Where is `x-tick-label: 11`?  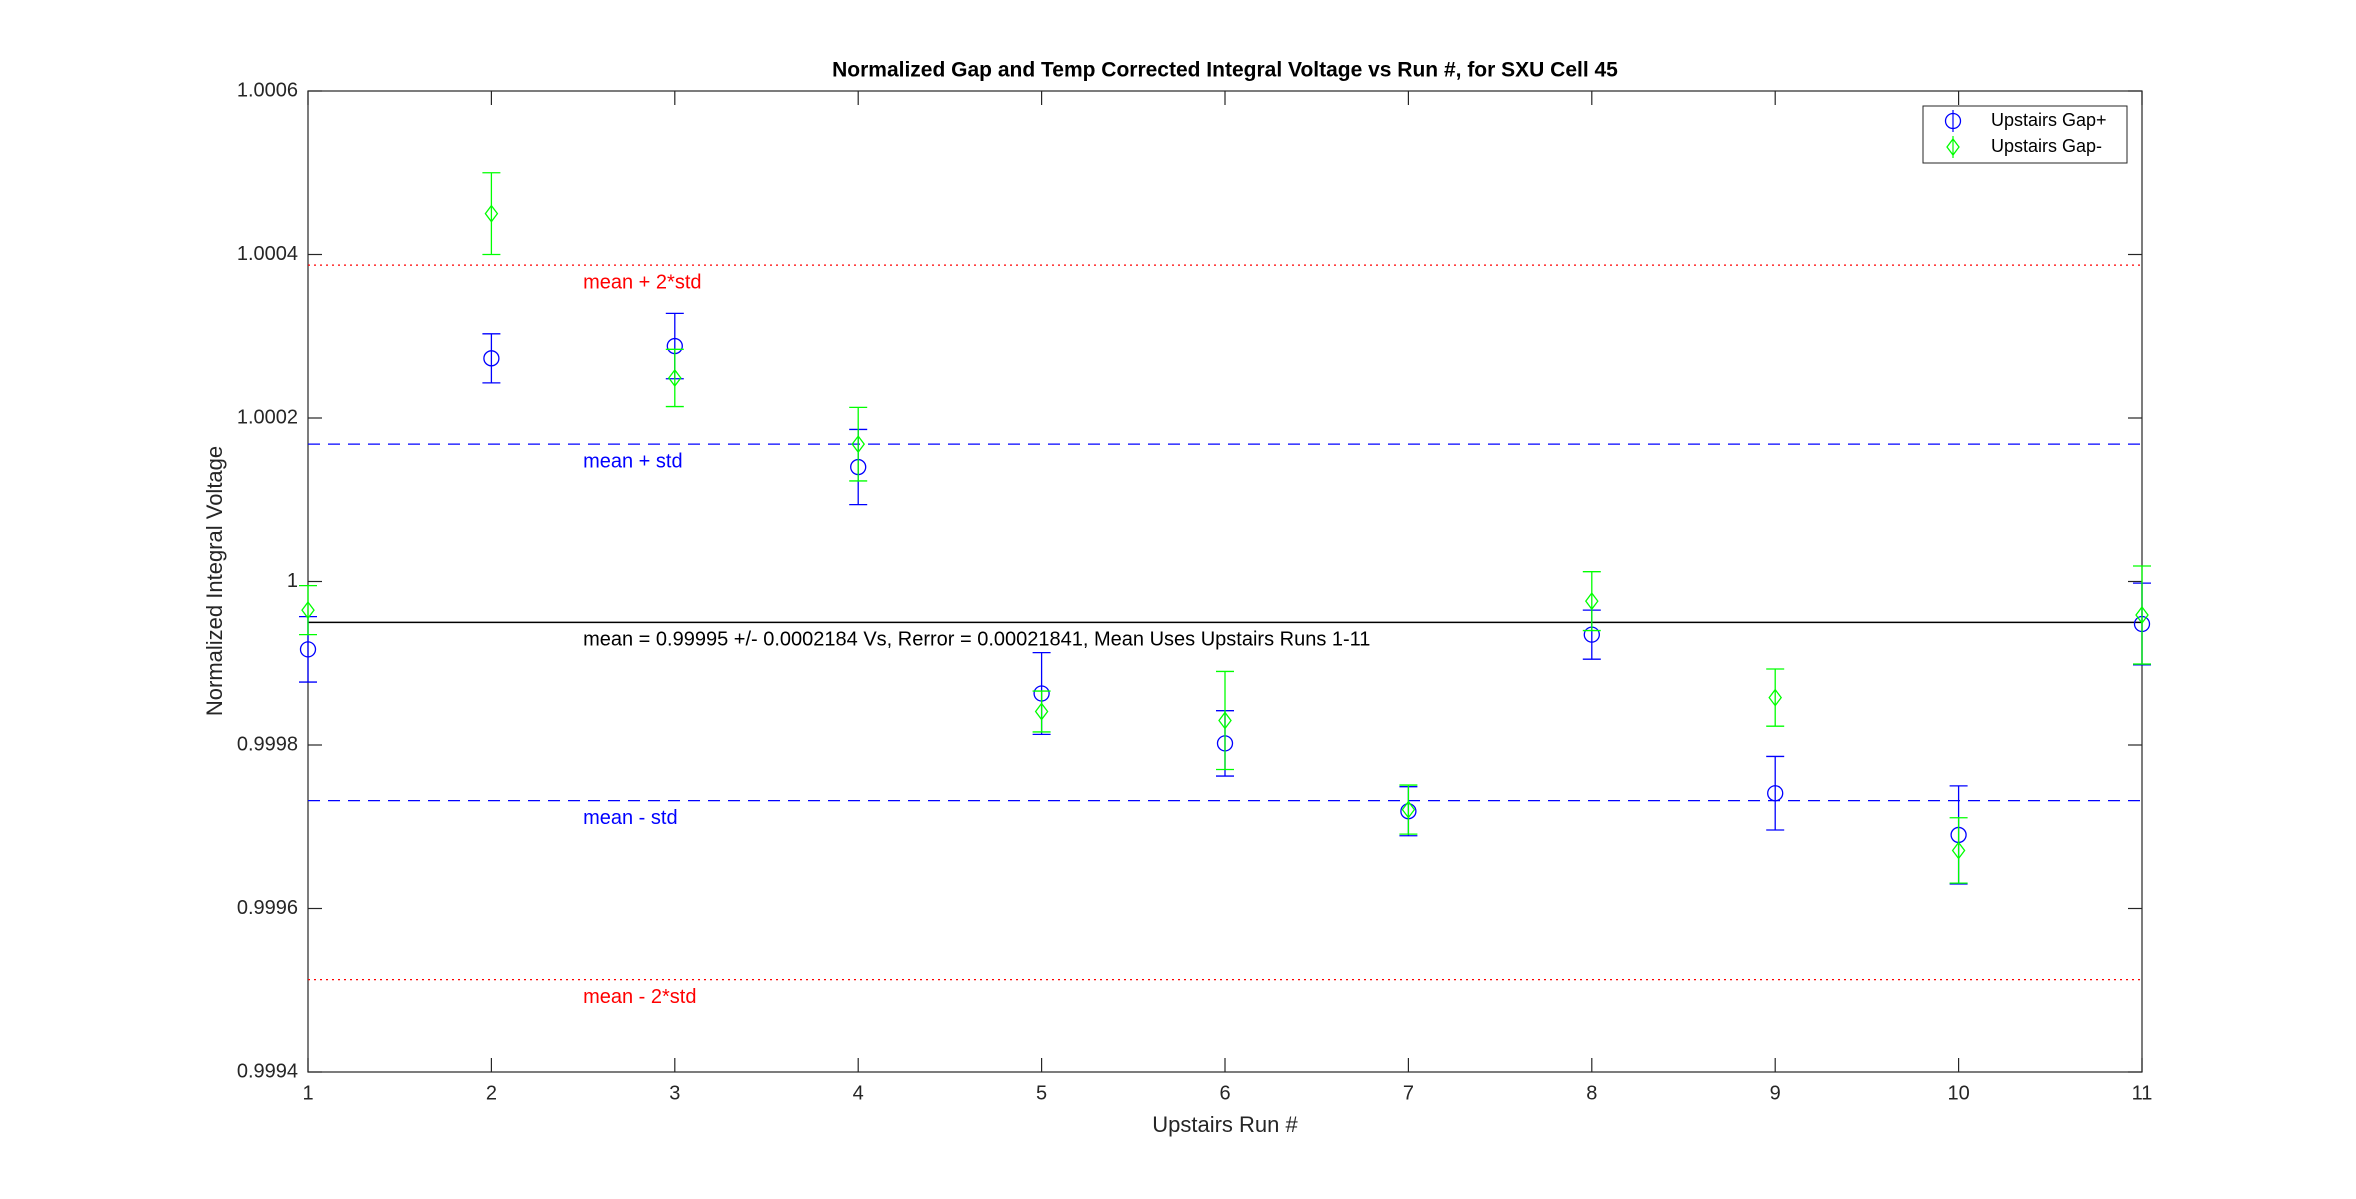 x-tick-label: 11 is located at coordinates (2142, 1093).